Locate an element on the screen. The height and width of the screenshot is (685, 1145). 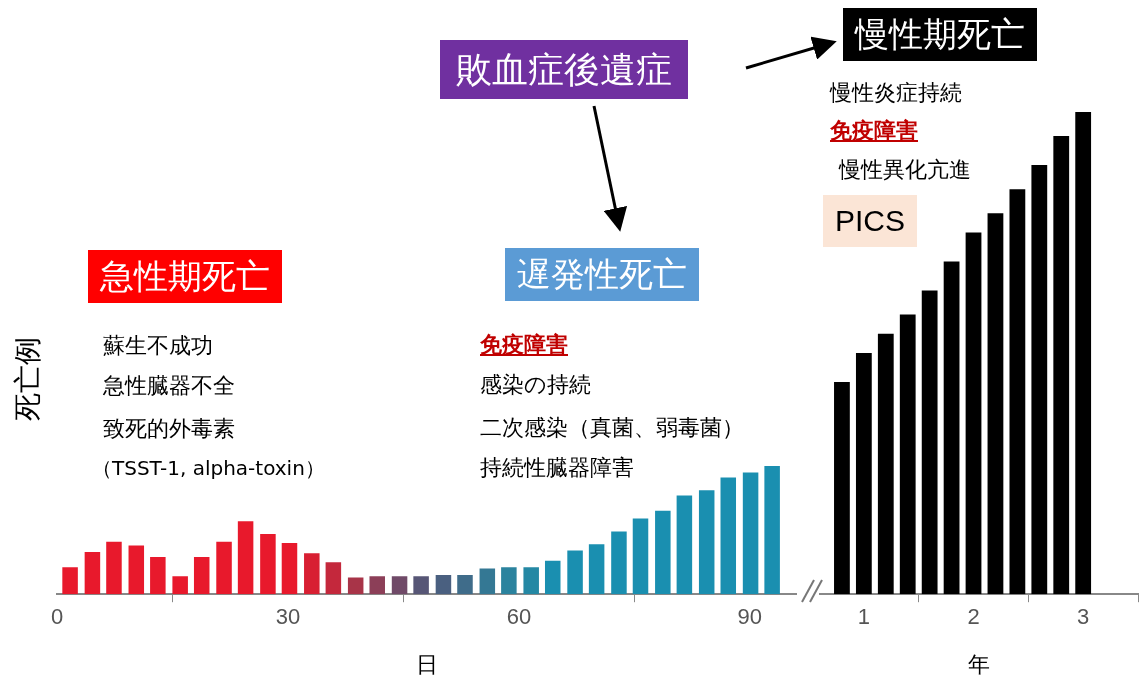
text: 感染の持続 is located at coordinates (535, 385).